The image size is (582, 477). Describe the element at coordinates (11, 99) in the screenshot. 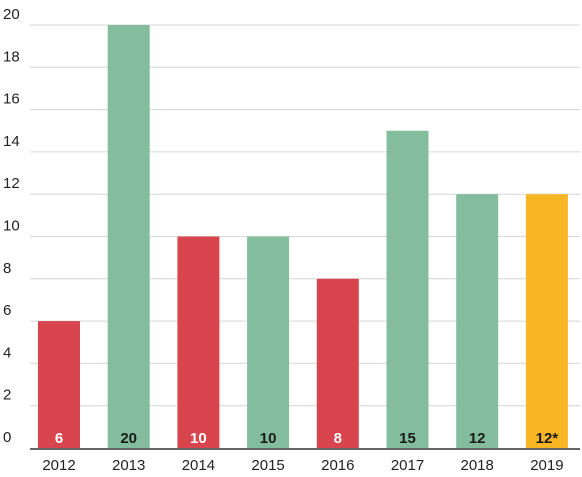

I see `y-tick-label: 16` at that location.